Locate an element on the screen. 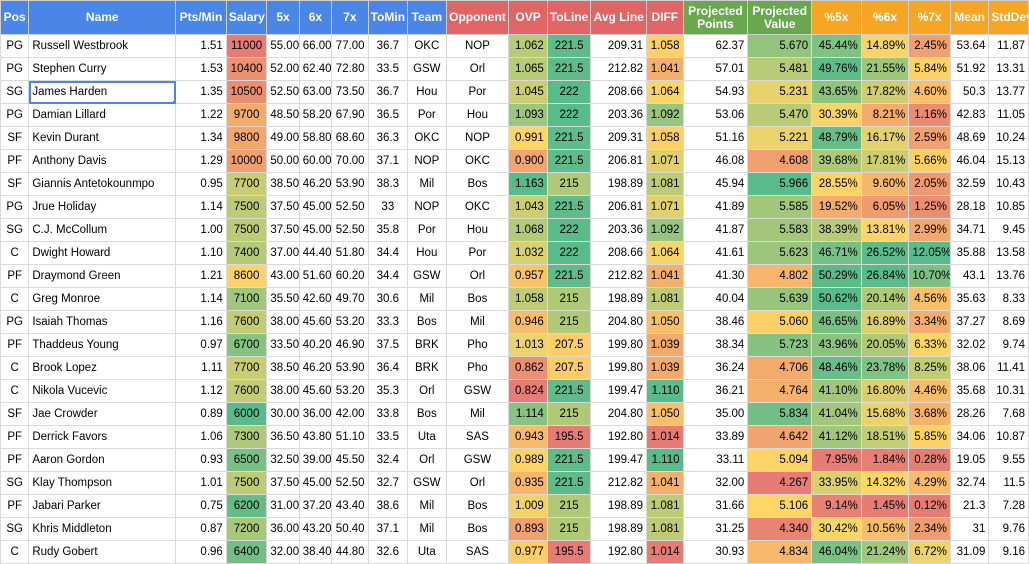 This screenshot has height=564, width=1029. cell-avgline: 192.80 is located at coordinates (619, 437).